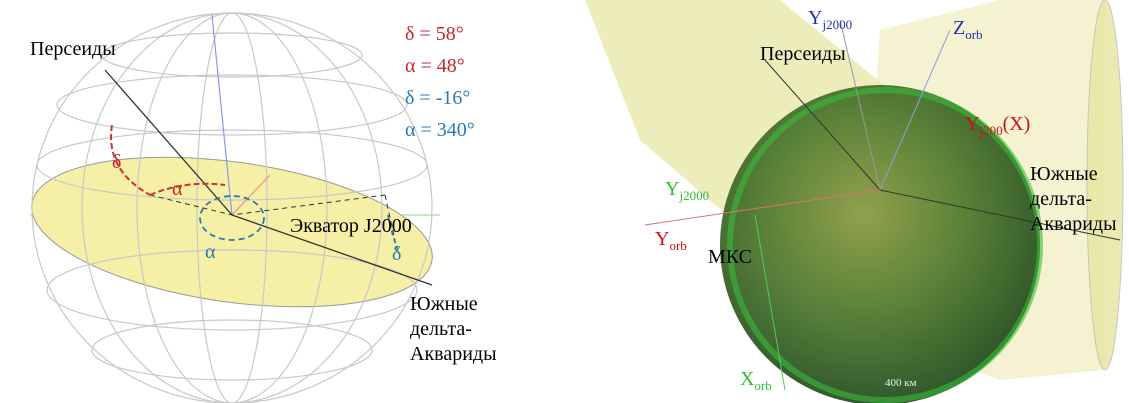 The height and width of the screenshot is (403, 1129). I want to click on label-part: (X), so click(1017, 124).